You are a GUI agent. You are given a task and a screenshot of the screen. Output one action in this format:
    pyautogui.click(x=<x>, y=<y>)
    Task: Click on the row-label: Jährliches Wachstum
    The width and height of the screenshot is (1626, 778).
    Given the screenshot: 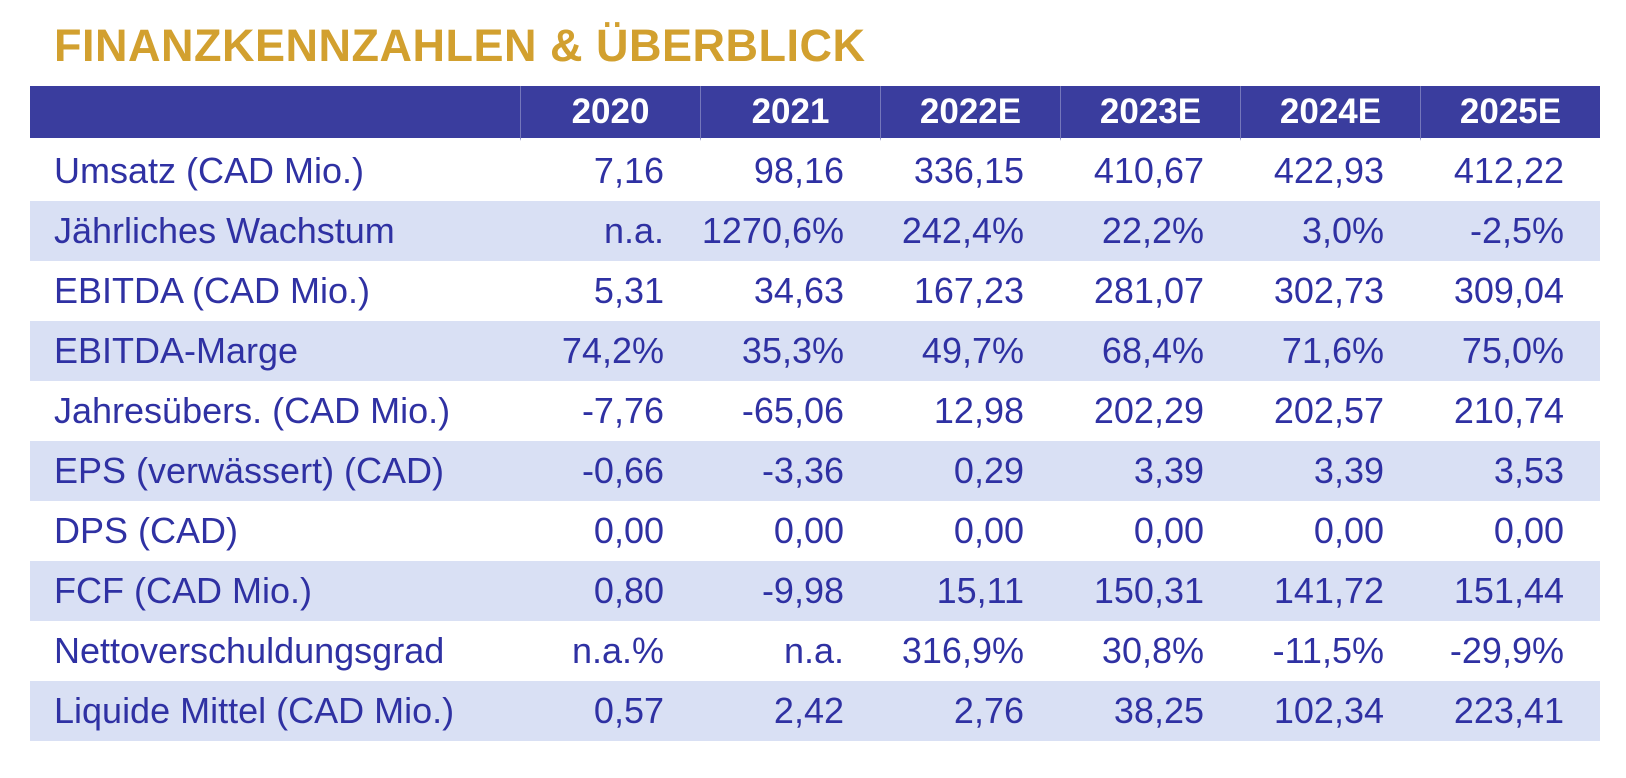 What is the action you would take?
    pyautogui.click(x=224, y=230)
    